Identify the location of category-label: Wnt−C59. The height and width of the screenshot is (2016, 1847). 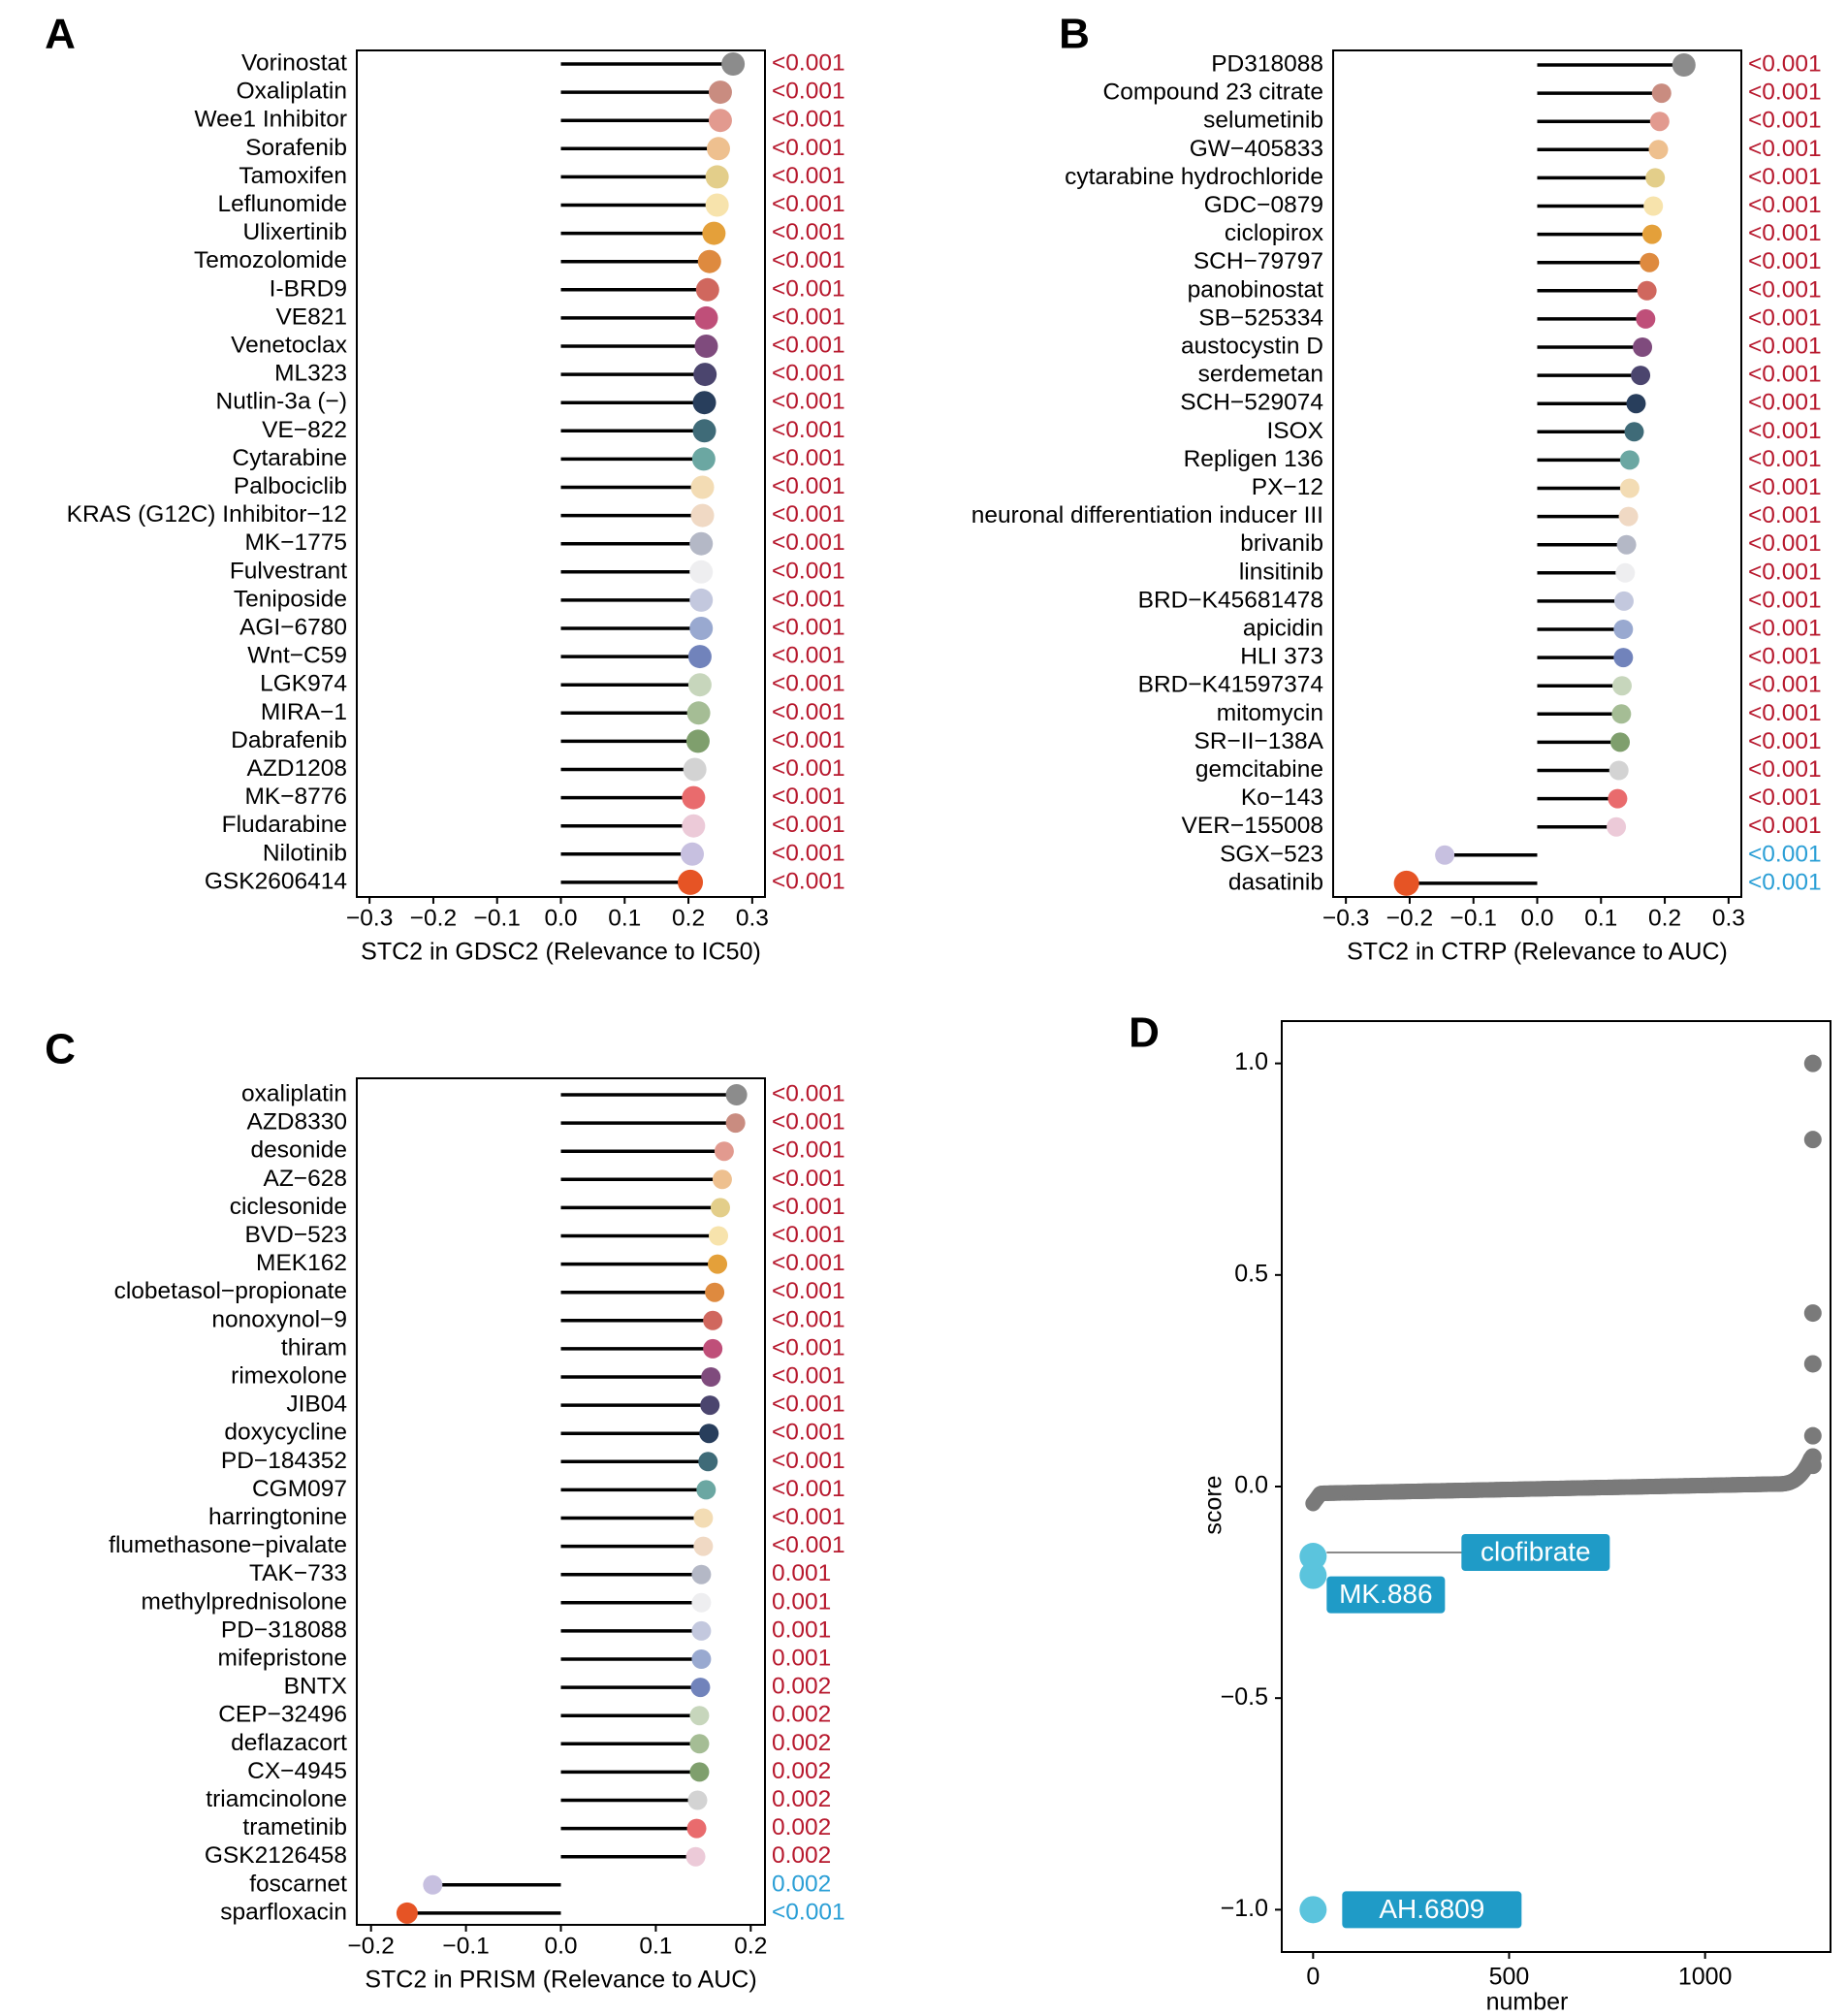
(297, 656).